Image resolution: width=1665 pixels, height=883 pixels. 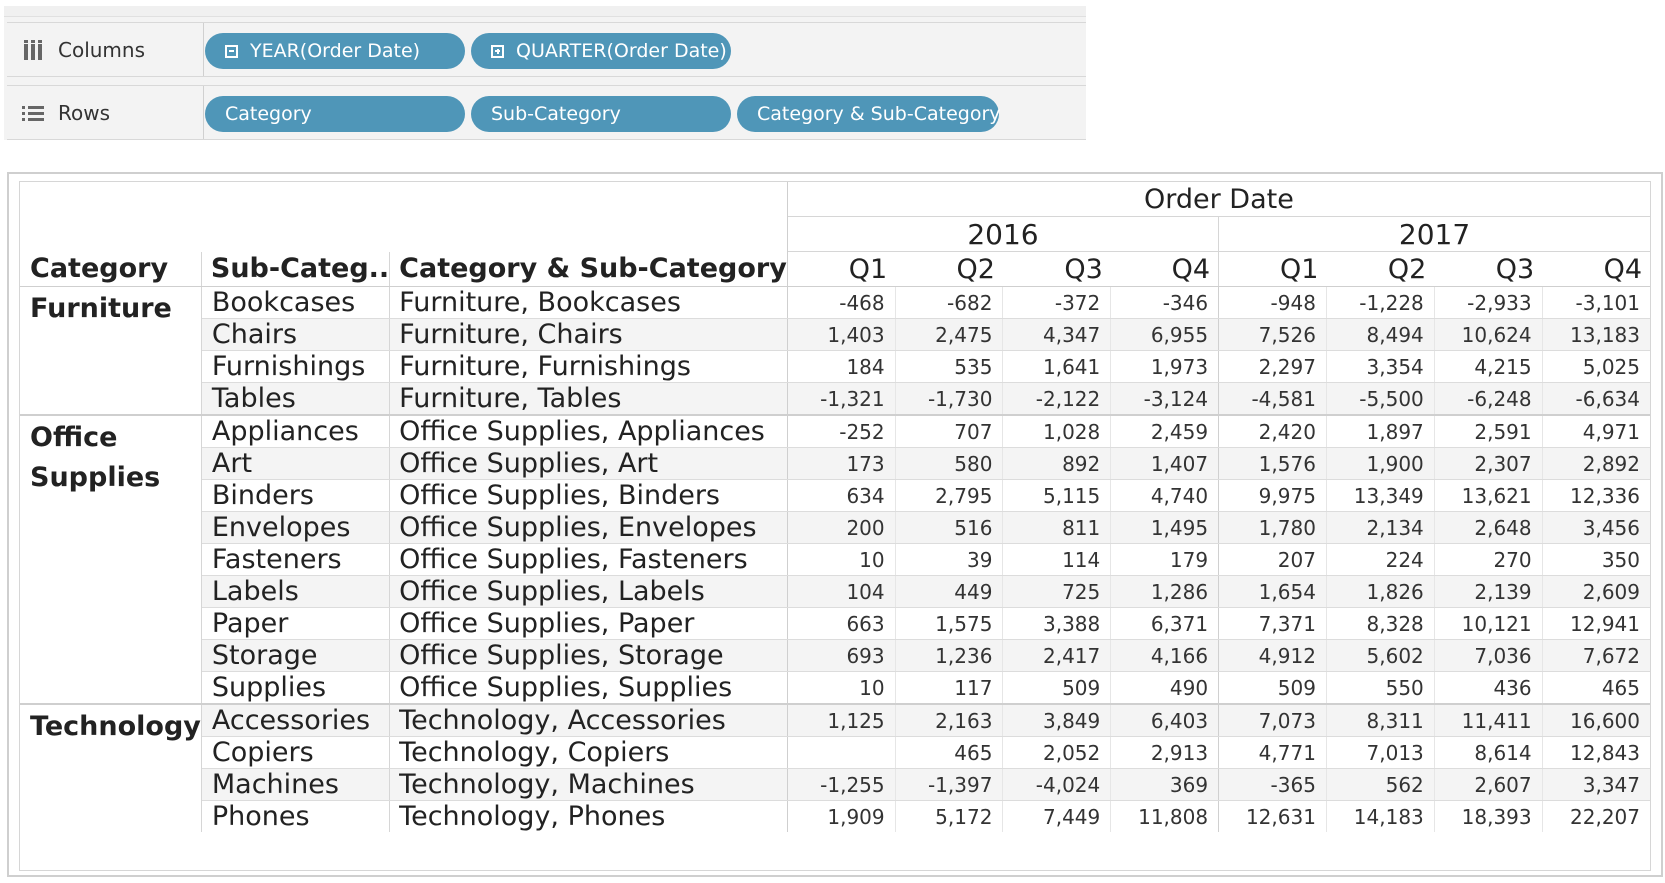 I want to click on value-cell: 2,591, so click(x=1488, y=431).